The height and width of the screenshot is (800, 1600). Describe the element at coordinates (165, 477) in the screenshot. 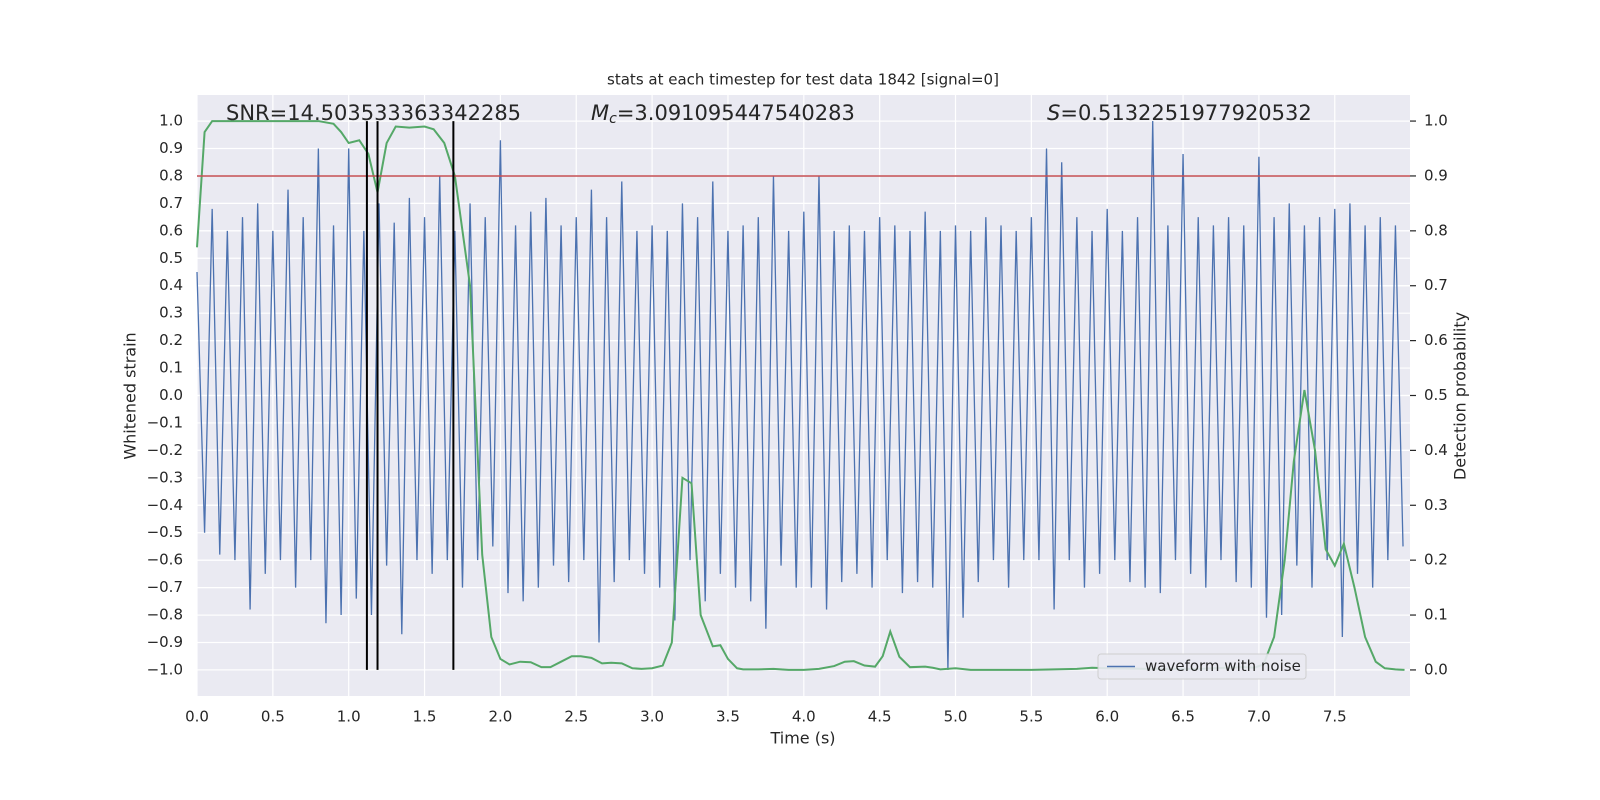

I see `y-tick-label: −0.3` at that location.